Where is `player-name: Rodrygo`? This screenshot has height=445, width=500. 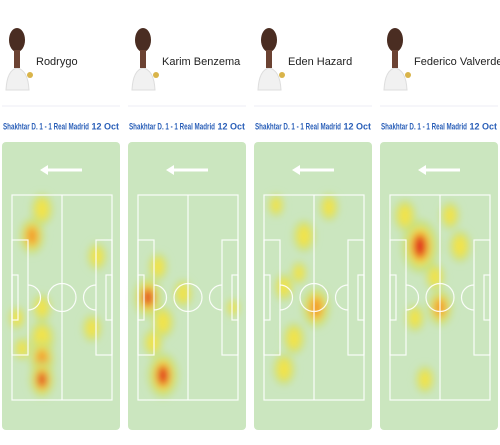
player-name: Rodrygo is located at coordinates (57, 62).